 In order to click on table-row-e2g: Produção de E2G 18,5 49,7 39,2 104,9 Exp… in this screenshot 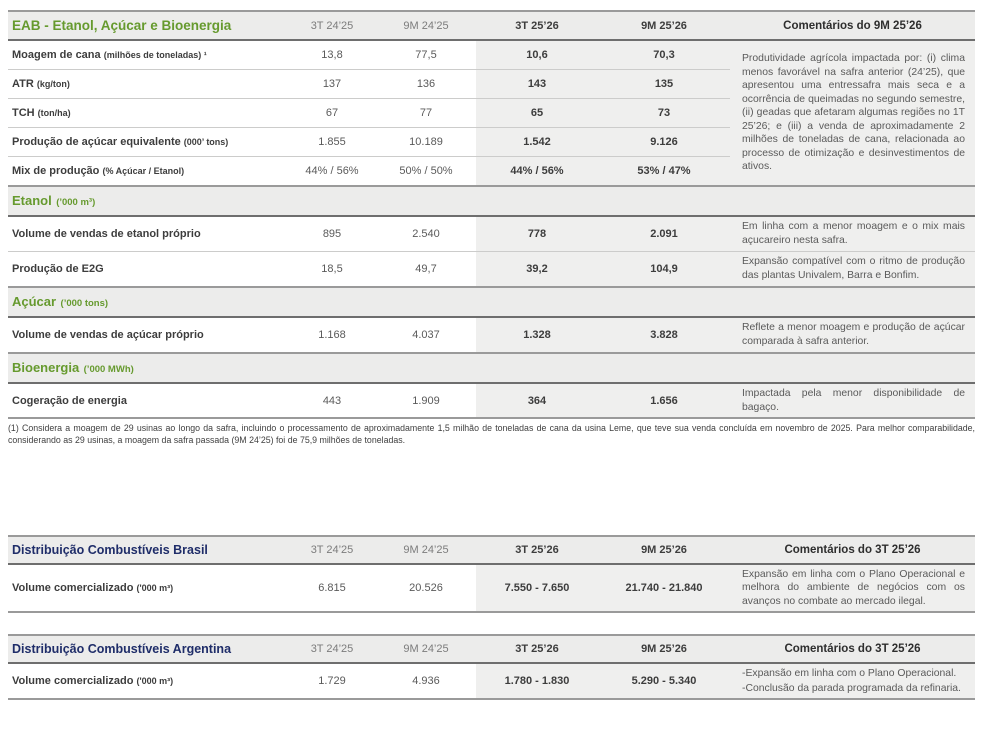, I will do `click(491, 269)`.